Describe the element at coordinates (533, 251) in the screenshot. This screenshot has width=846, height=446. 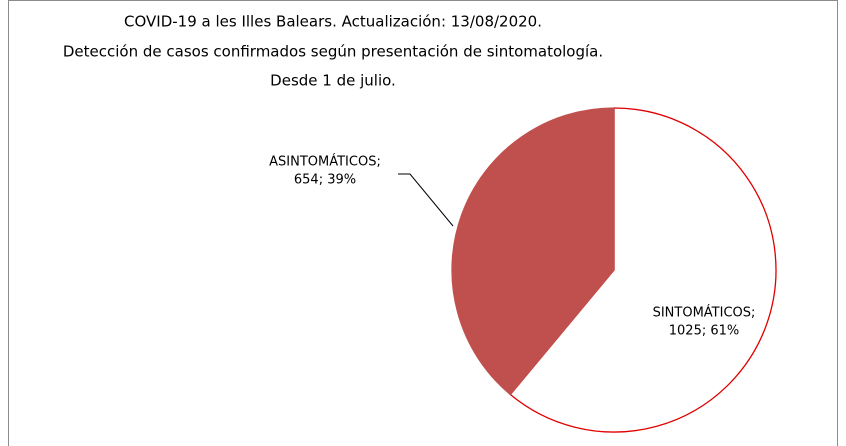
I see `pie-slice` at that location.